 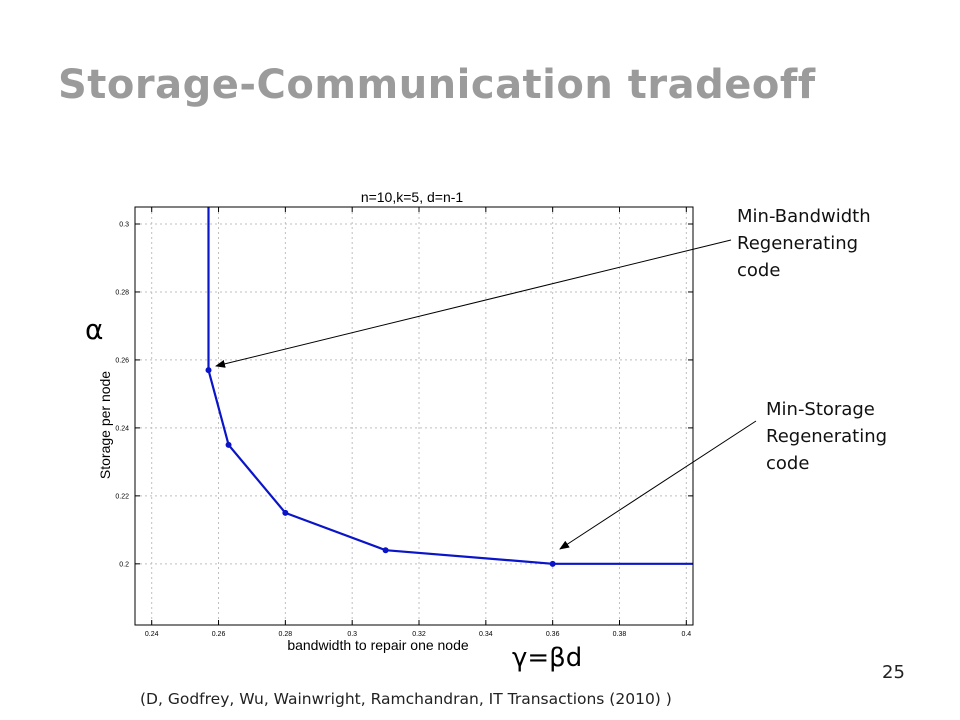 What do you see at coordinates (152, 634) in the screenshot?
I see `x-tick-label: 0.24` at bounding box center [152, 634].